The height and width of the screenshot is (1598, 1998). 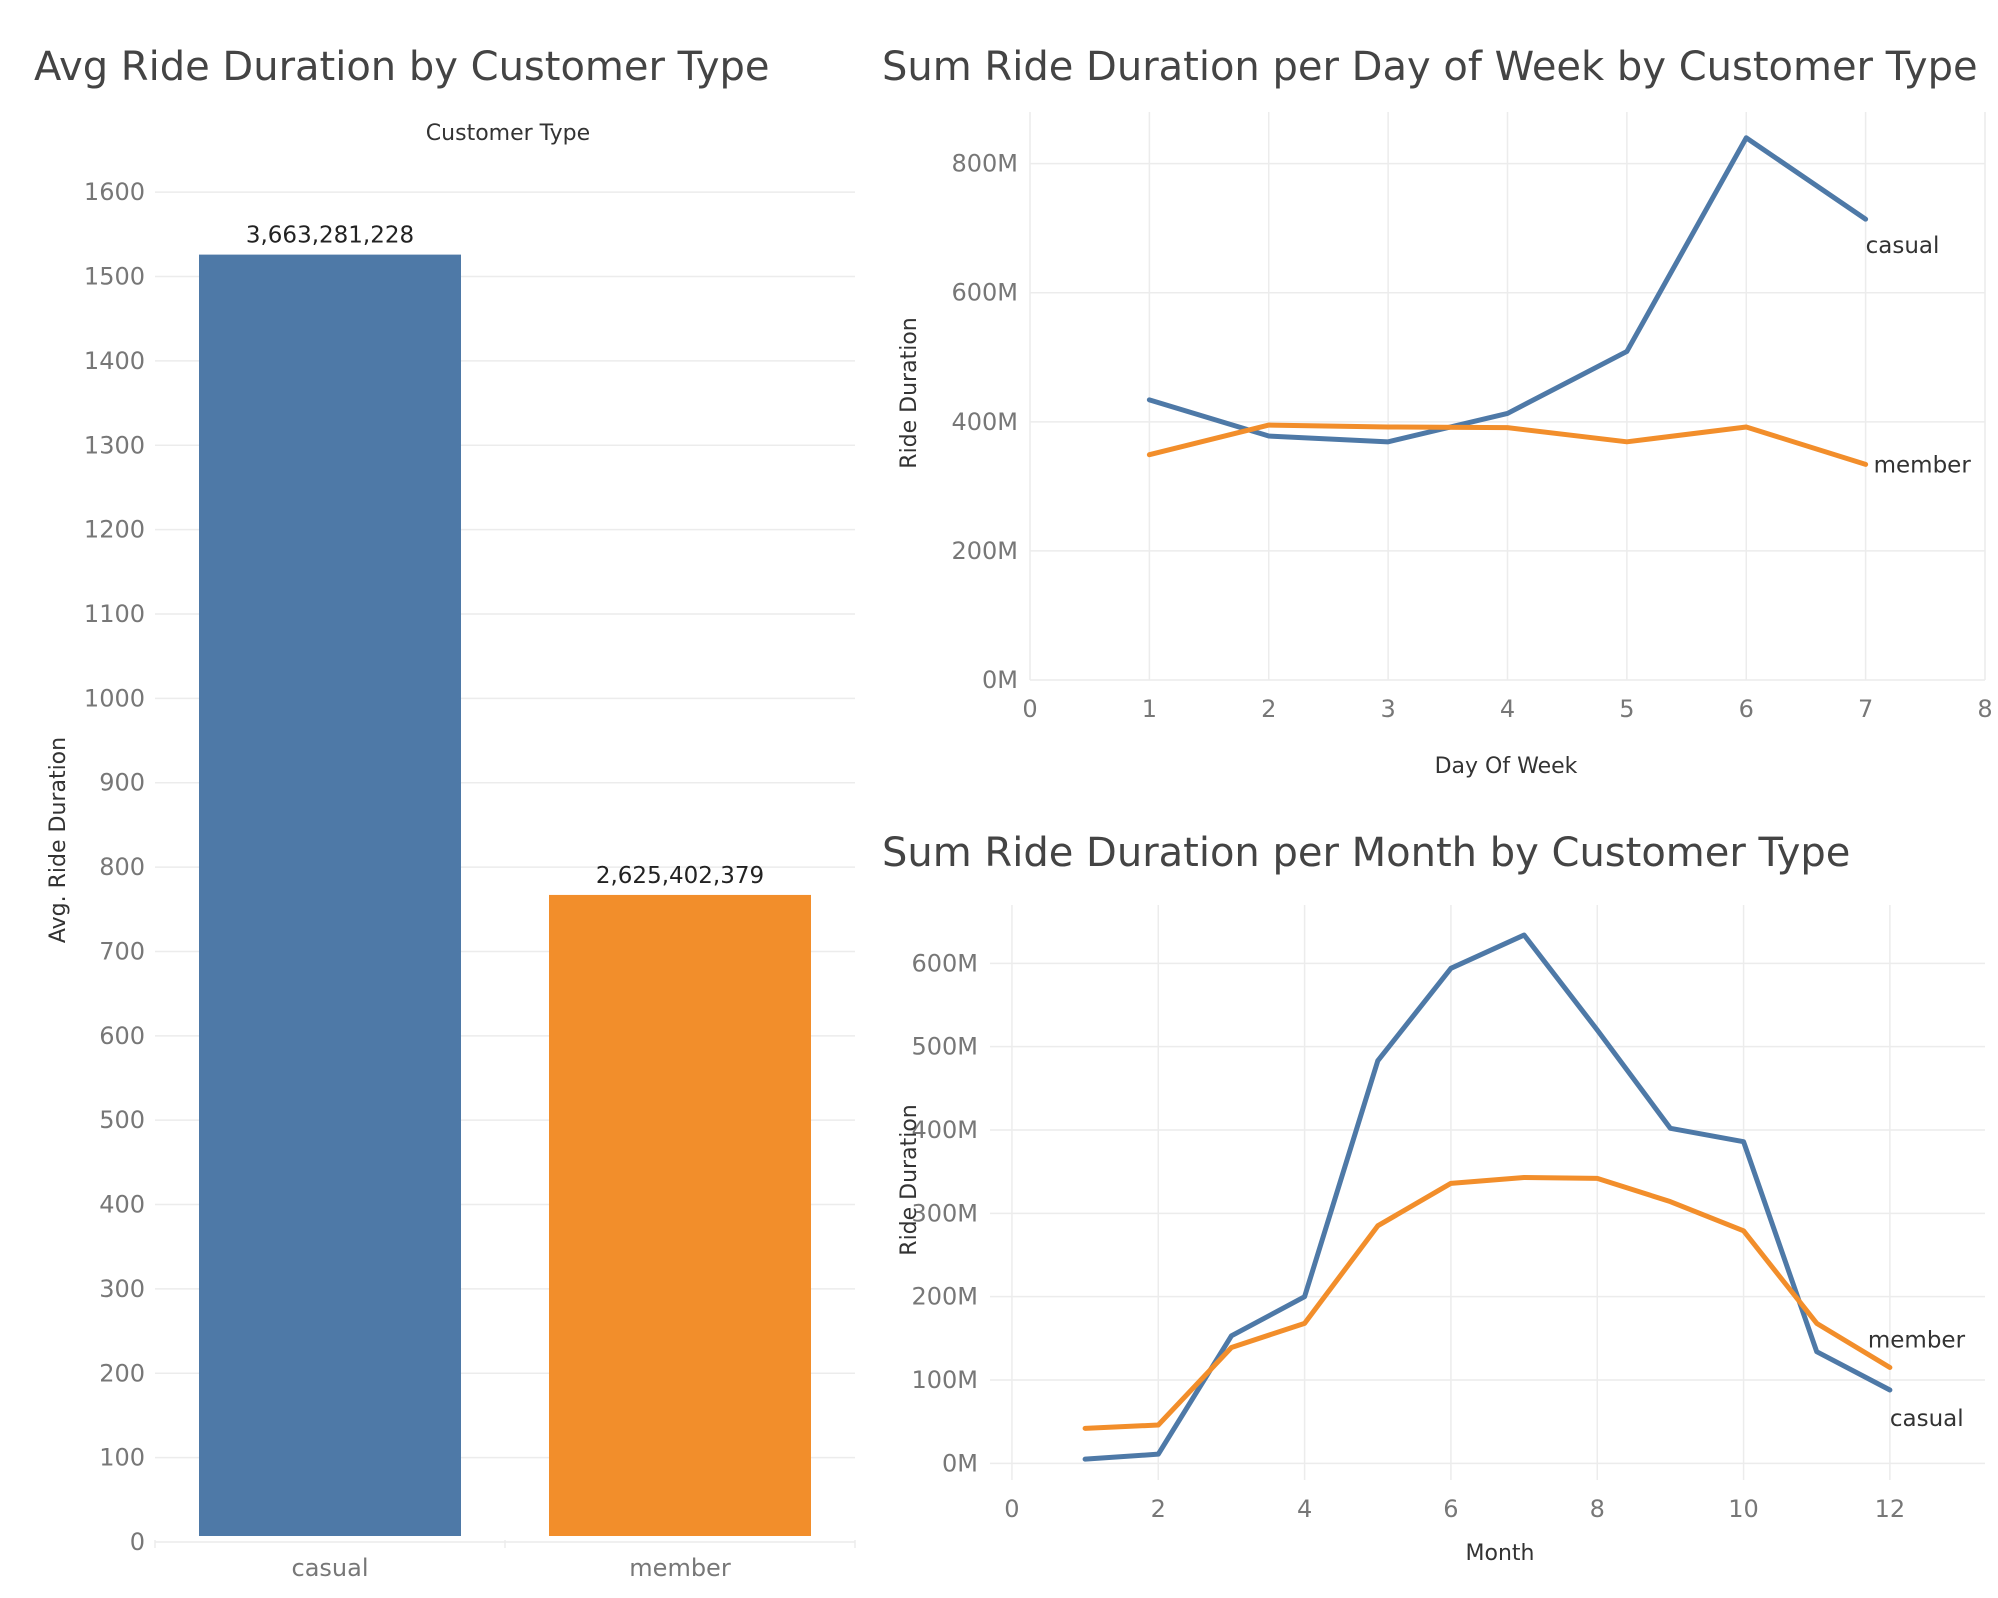 I want to click on dow-chart-x-tick-label: 7, so click(x=1865, y=709).